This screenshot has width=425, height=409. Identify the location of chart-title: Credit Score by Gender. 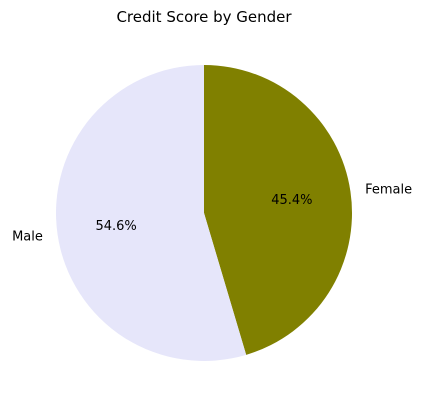
(204, 17).